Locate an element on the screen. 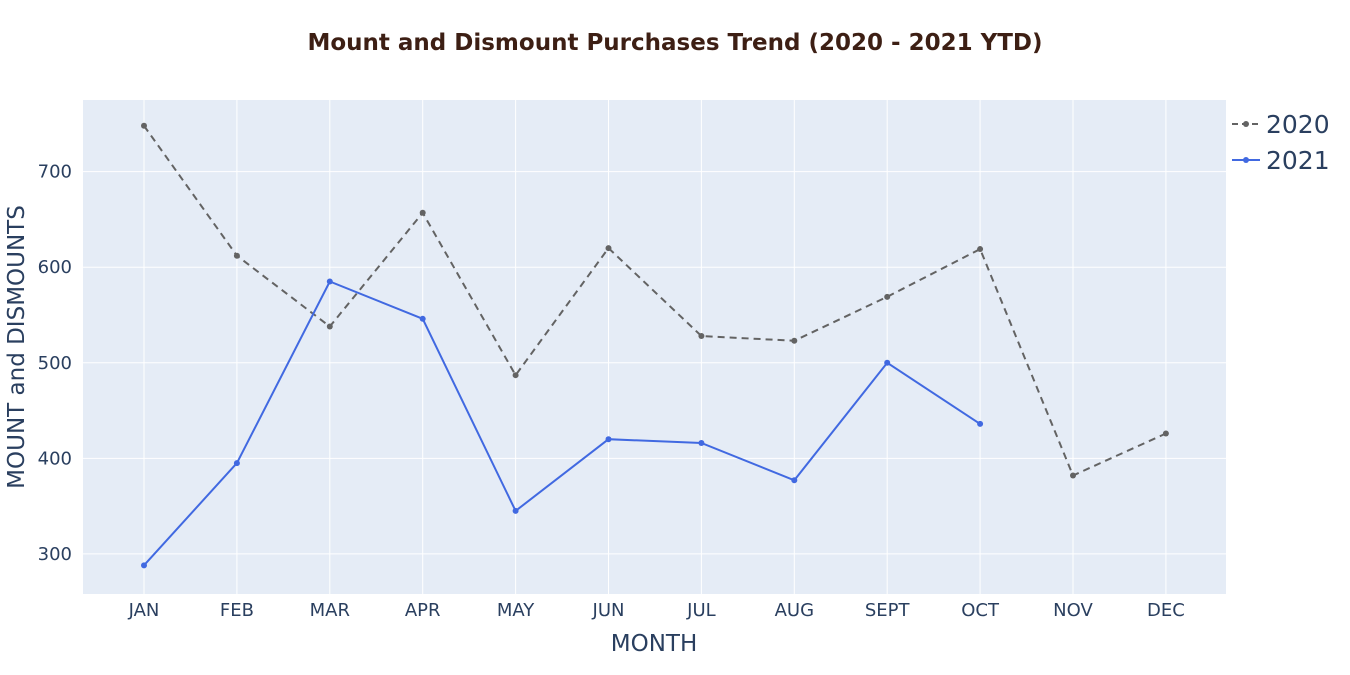  legend: 2020 2021 is located at coordinates (1283, 143).